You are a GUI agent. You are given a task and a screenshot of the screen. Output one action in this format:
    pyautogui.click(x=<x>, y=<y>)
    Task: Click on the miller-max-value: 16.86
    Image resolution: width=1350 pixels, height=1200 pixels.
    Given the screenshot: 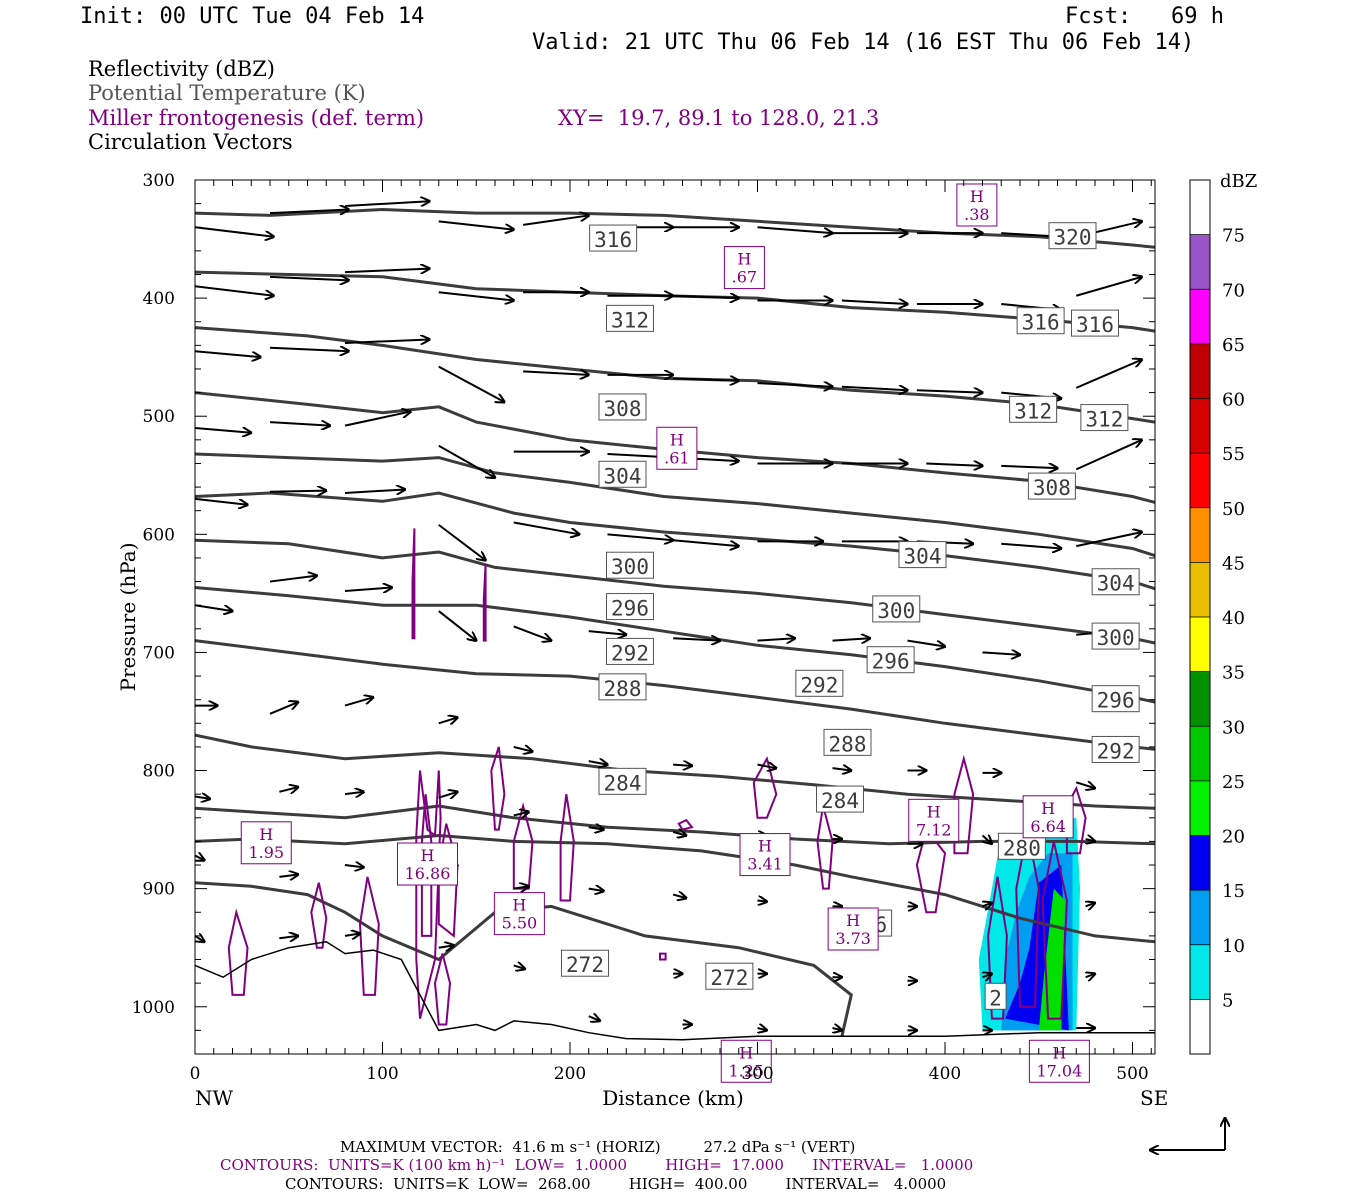 What is the action you would take?
    pyautogui.click(x=428, y=873)
    